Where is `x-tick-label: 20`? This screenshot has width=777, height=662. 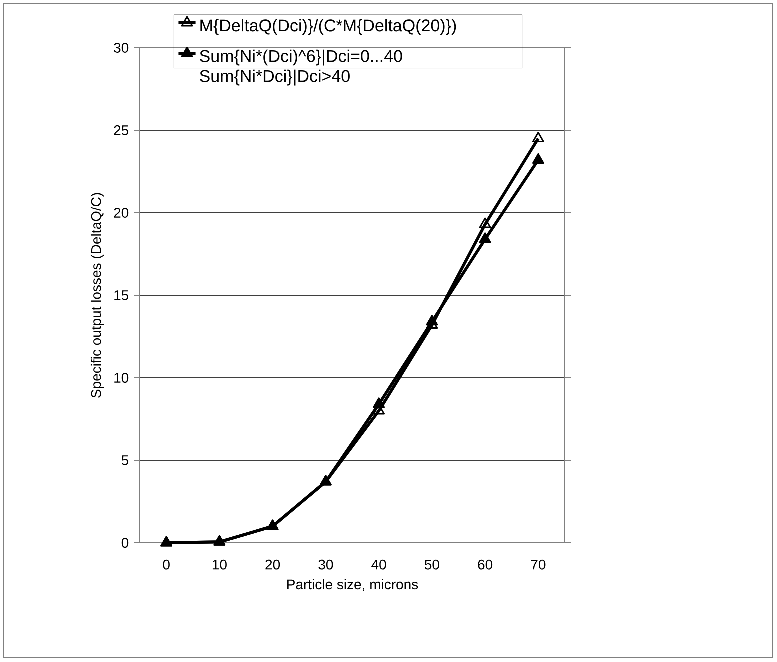
x-tick-label: 20 is located at coordinates (273, 565).